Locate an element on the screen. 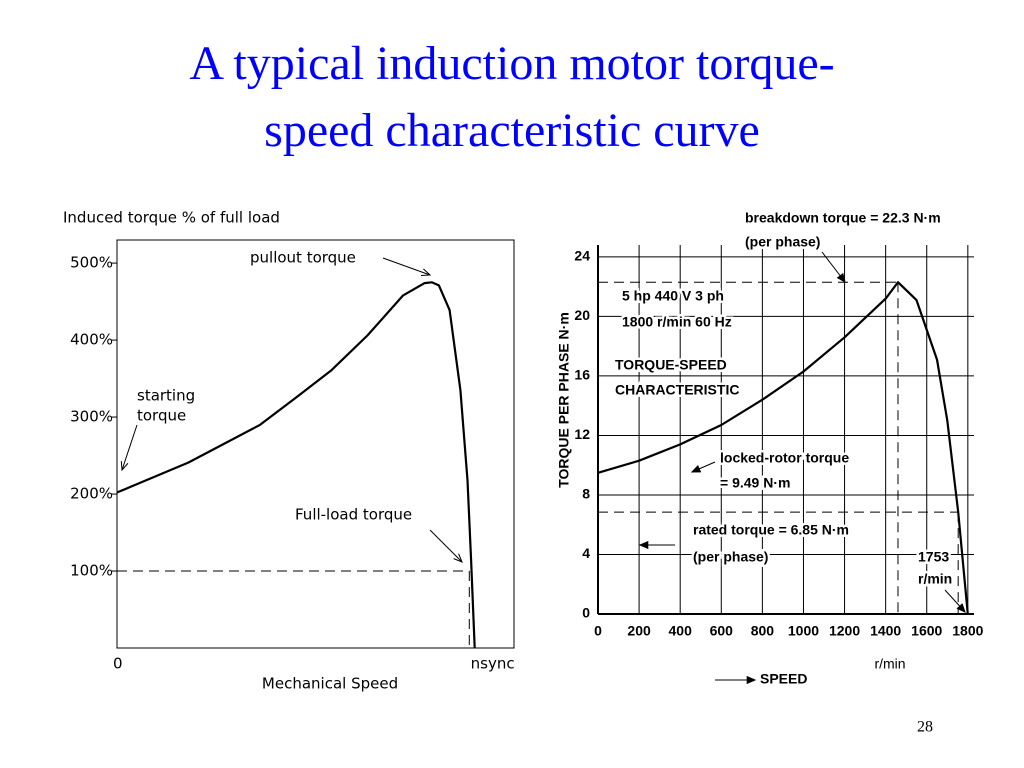 Image resolution: width=1024 pixels, height=768 pixels. y-tick-label: 8 is located at coordinates (586, 494).